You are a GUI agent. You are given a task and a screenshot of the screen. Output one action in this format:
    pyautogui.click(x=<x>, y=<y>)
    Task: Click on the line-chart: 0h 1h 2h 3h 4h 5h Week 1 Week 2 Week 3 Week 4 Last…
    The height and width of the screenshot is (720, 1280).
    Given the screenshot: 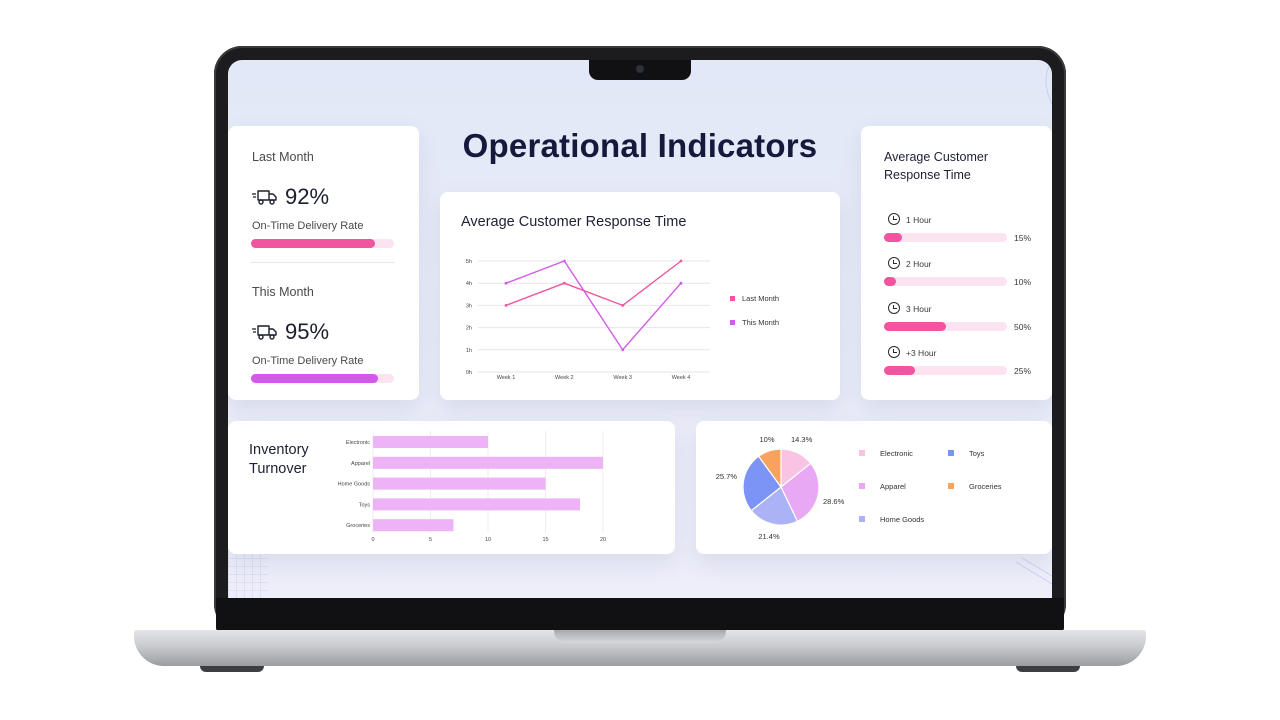 What is the action you would take?
    pyautogui.click(x=622, y=320)
    